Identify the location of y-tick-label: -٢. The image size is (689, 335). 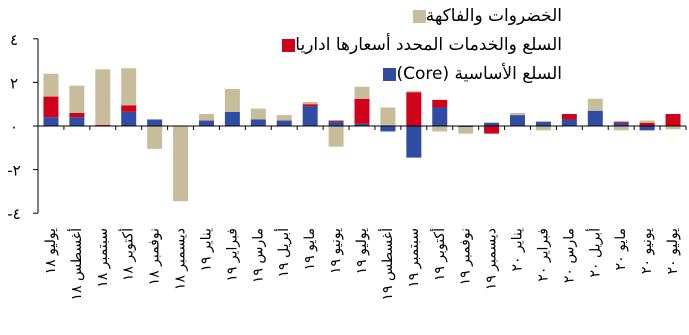
(13, 171).